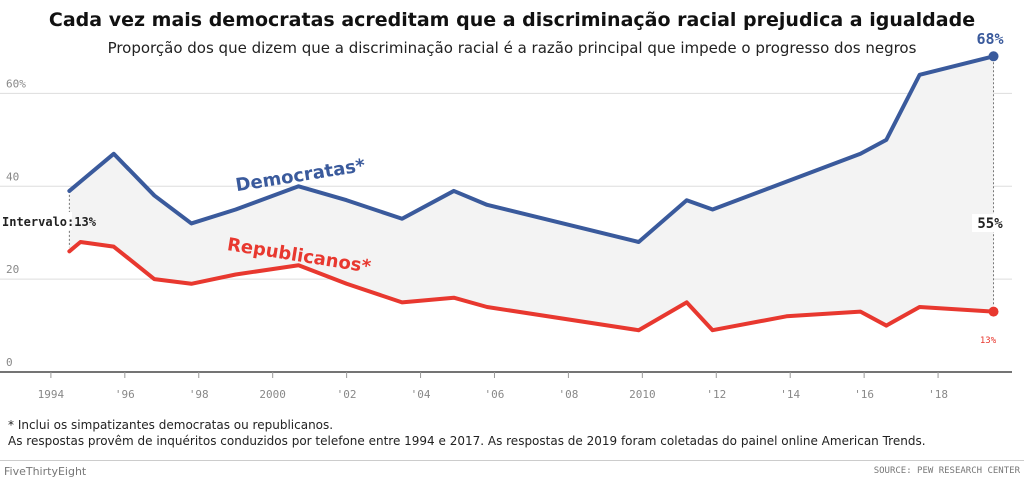 This screenshot has height=483, width=1024. What do you see at coordinates (125, 394) in the screenshot?
I see `x-tick-label: '96` at bounding box center [125, 394].